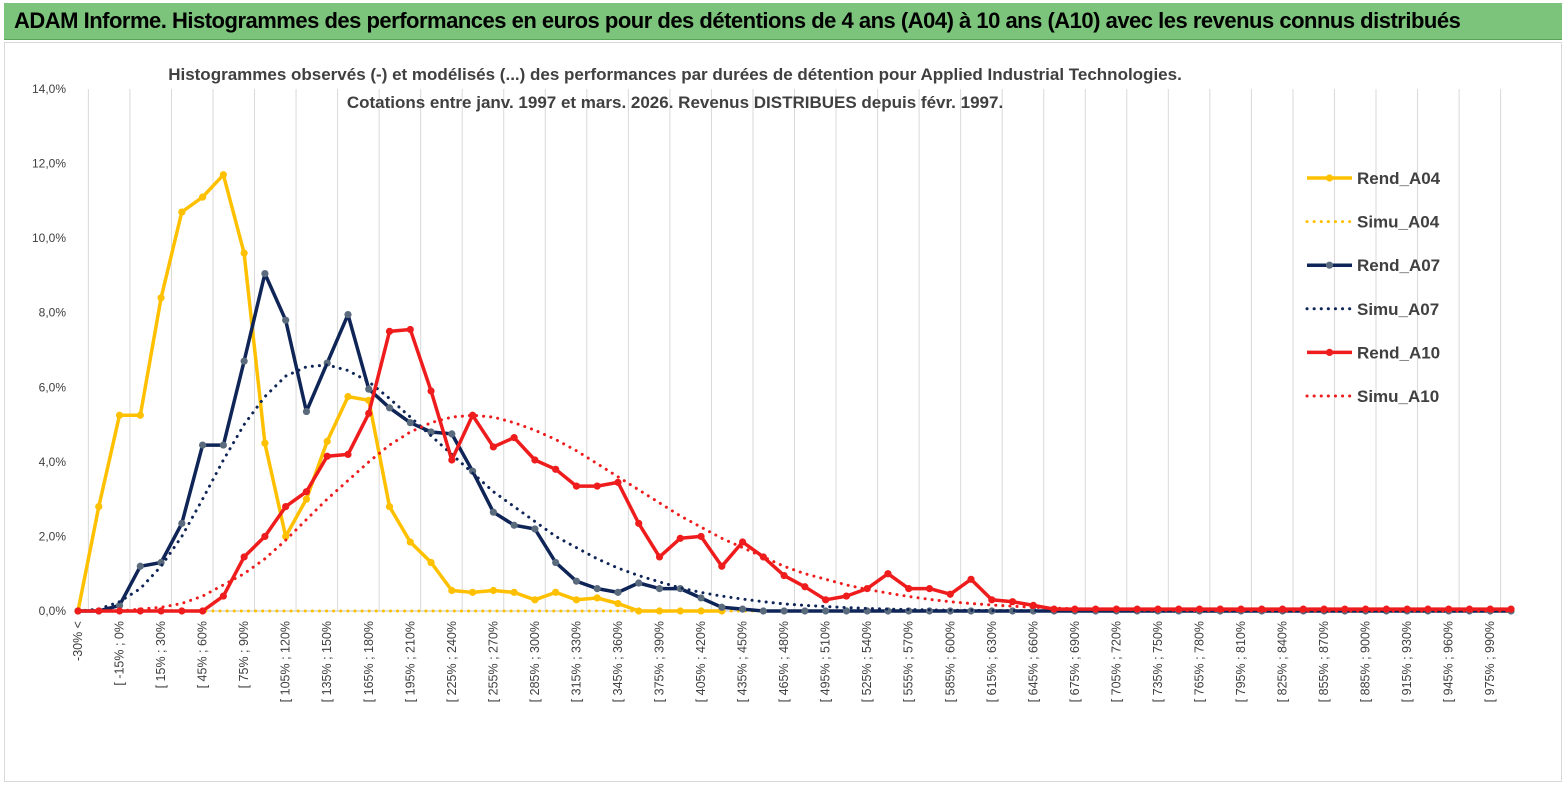 This screenshot has width=1567, height=789. I want to click on x-tick-label: [ 195% ; 210%, so click(410, 661).